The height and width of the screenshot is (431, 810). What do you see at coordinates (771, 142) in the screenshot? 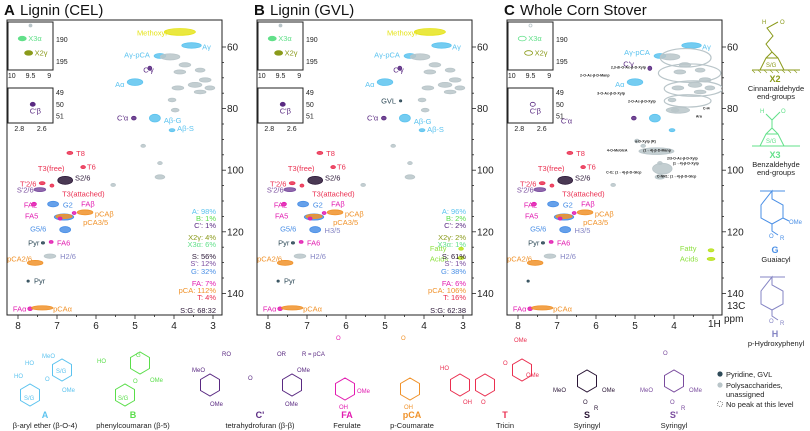
I see `x3-sg-label: S/G` at bounding box center [771, 142].